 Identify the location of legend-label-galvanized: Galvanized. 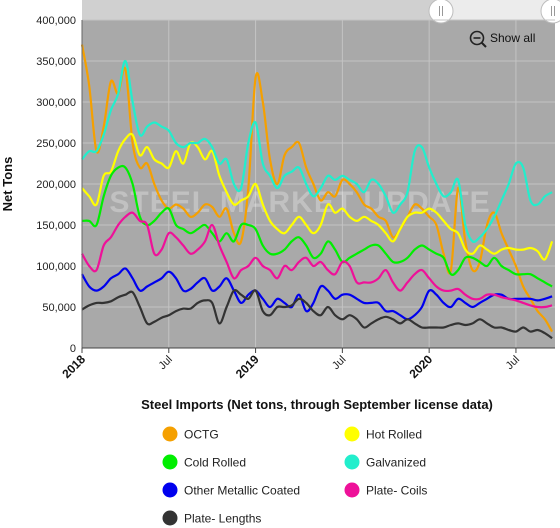
(396, 463).